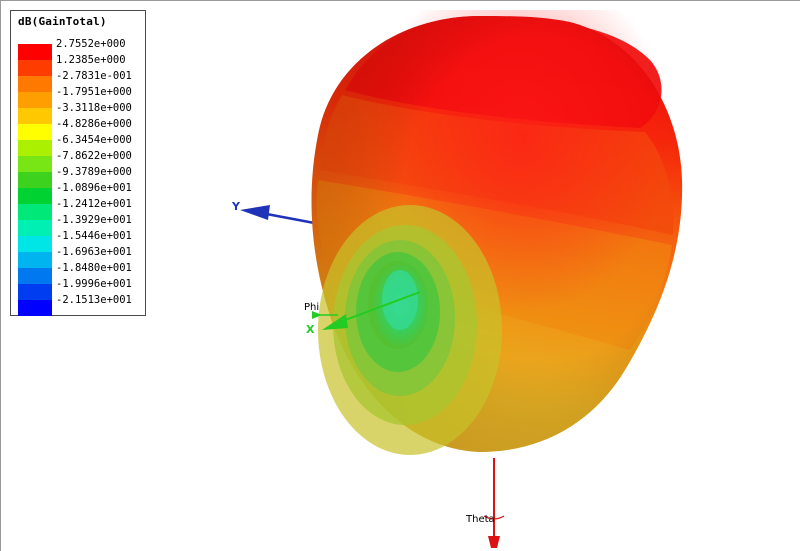 The height and width of the screenshot is (551, 800). I want to click on legend-value: -3.3118e+000, so click(94, 108).